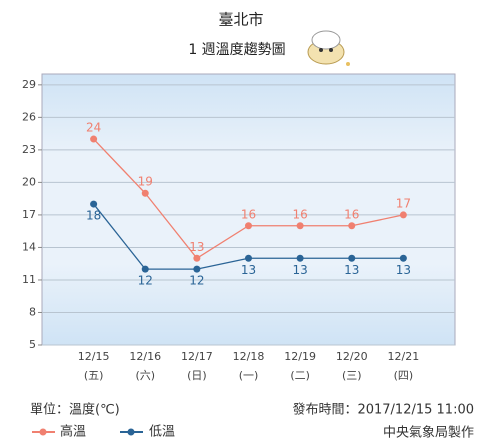  Describe the element at coordinates (145, 375) in the screenshot. I see `x-tick-sublabel: (六)` at that location.